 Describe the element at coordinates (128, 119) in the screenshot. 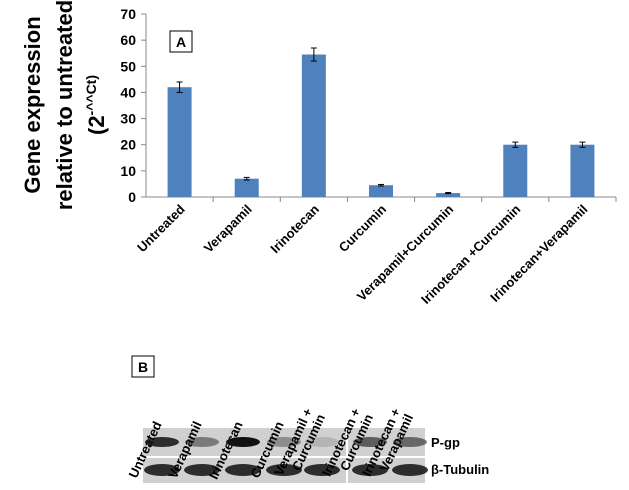

I see `y-tick-label: 30` at that location.